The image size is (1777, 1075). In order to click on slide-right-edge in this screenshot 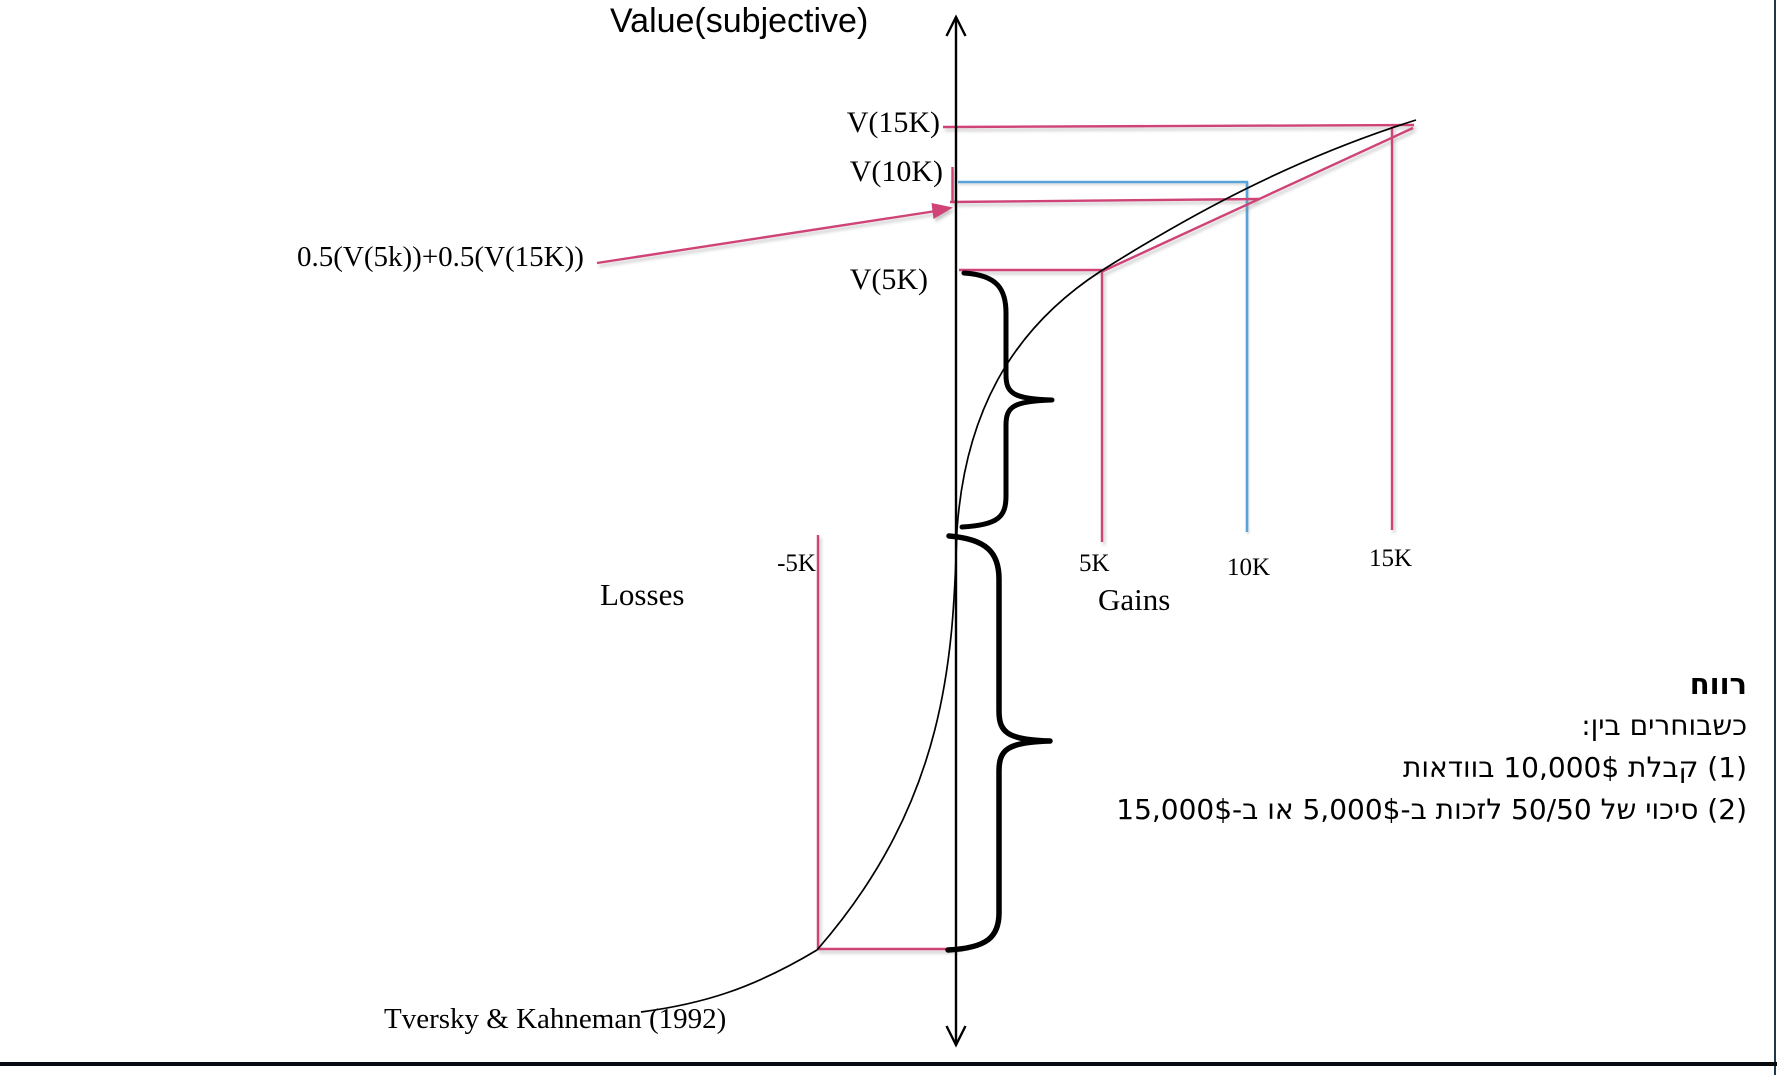, I will do `click(1775, 537)`.